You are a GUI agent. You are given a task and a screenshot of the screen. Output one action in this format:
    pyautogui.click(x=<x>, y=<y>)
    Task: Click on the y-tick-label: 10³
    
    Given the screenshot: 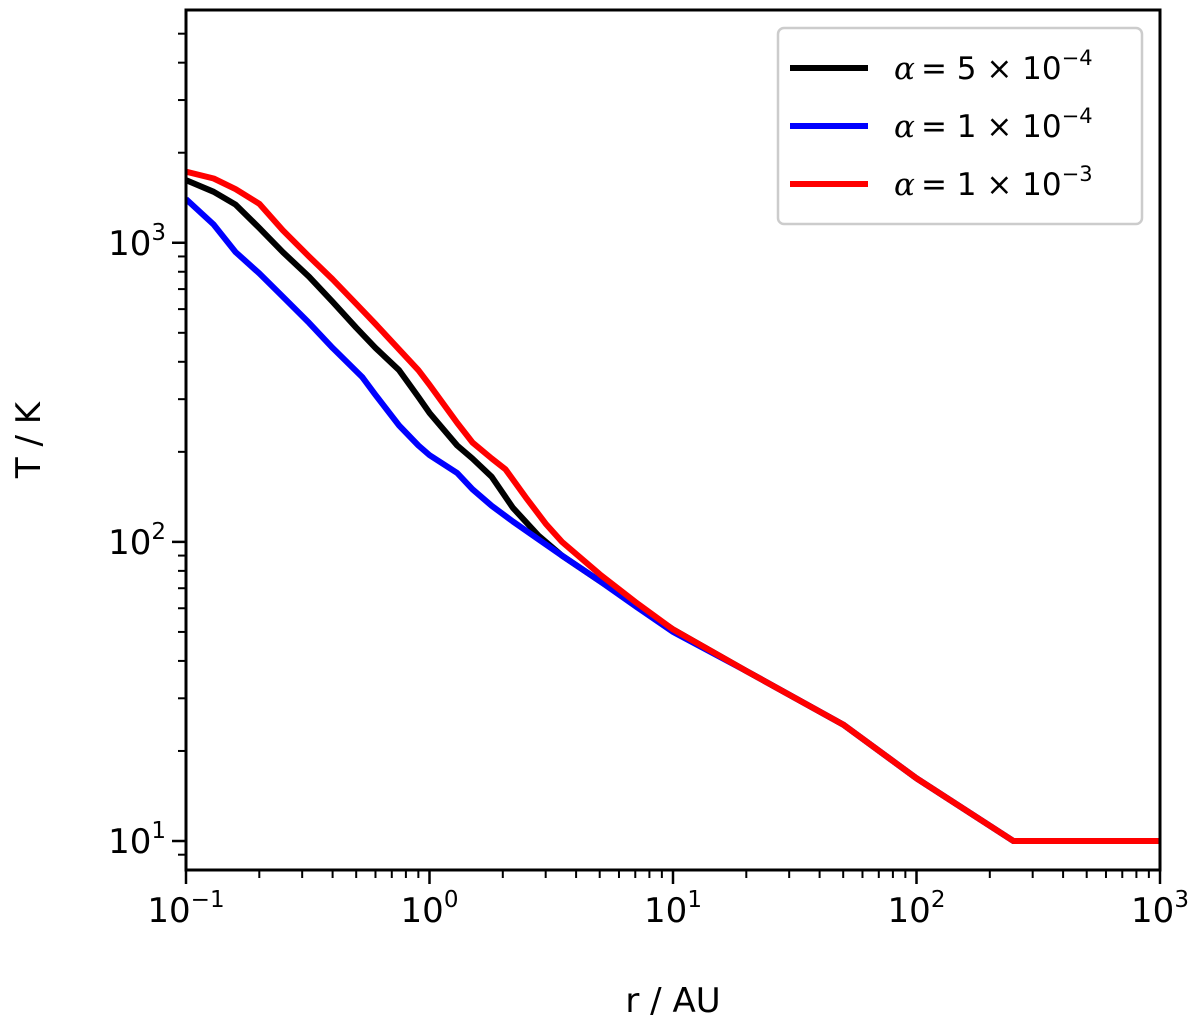 What is the action you would take?
    pyautogui.click(x=137, y=242)
    